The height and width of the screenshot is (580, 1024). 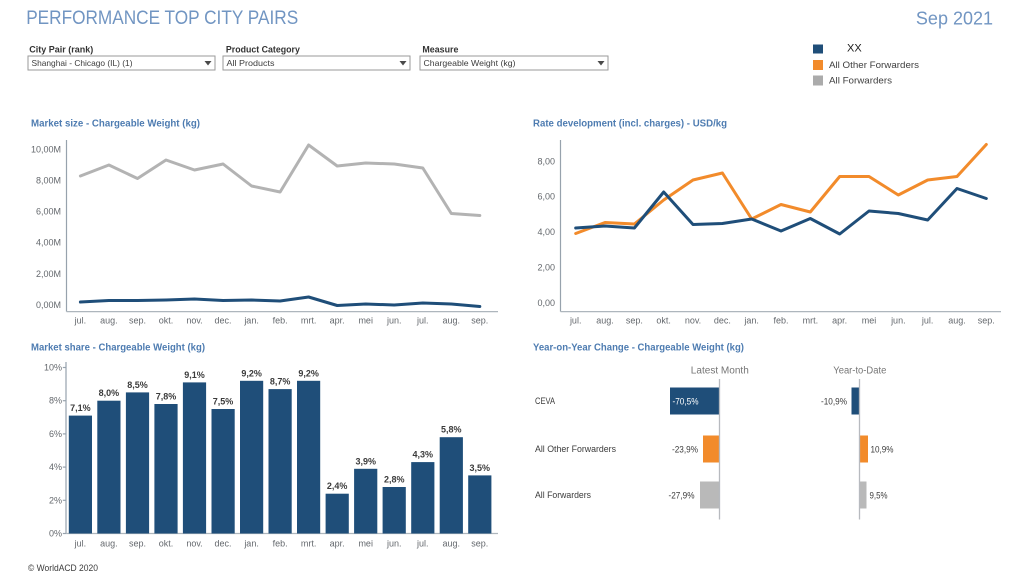 What do you see at coordinates (61, 50) in the screenshot?
I see `svg-text: City Pair (rank)` at bounding box center [61, 50].